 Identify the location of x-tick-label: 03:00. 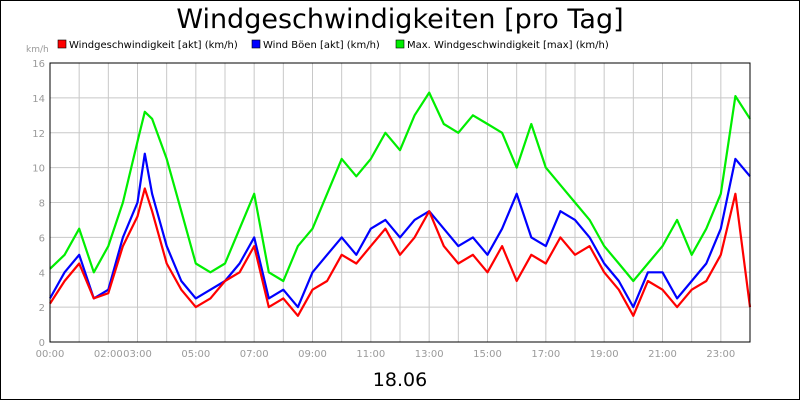
(137, 354).